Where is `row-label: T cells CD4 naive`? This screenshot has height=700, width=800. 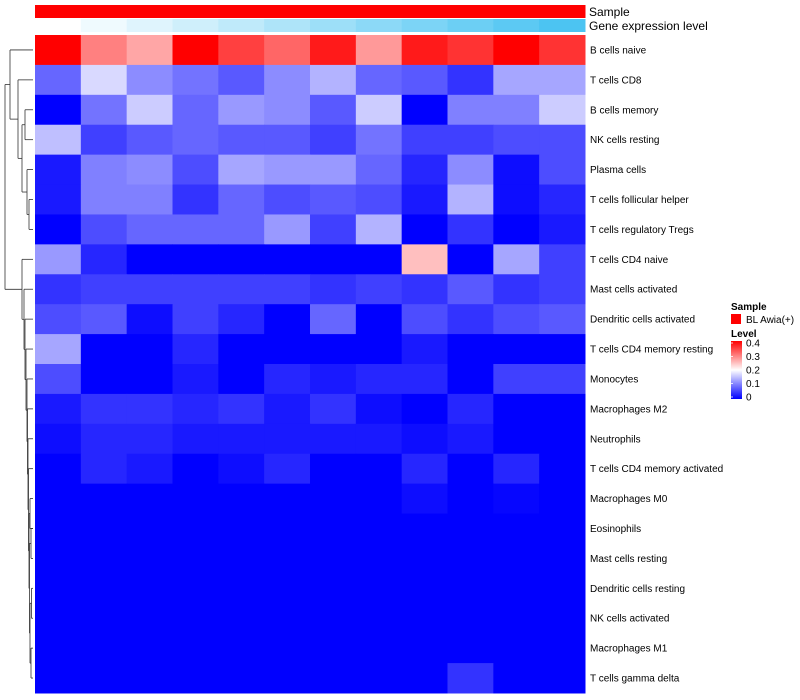 row-label: T cells CD4 naive is located at coordinates (629, 260).